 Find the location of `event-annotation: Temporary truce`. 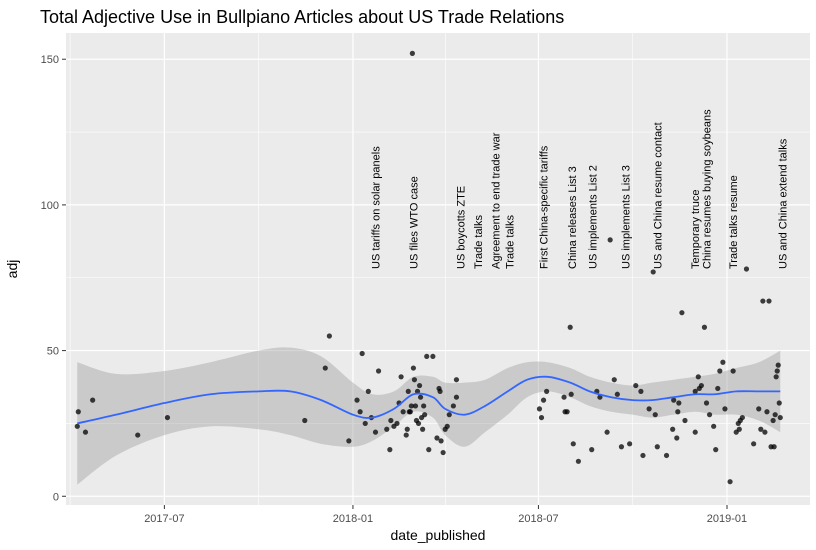

event-annotation: Temporary truce is located at coordinates (696, 229).